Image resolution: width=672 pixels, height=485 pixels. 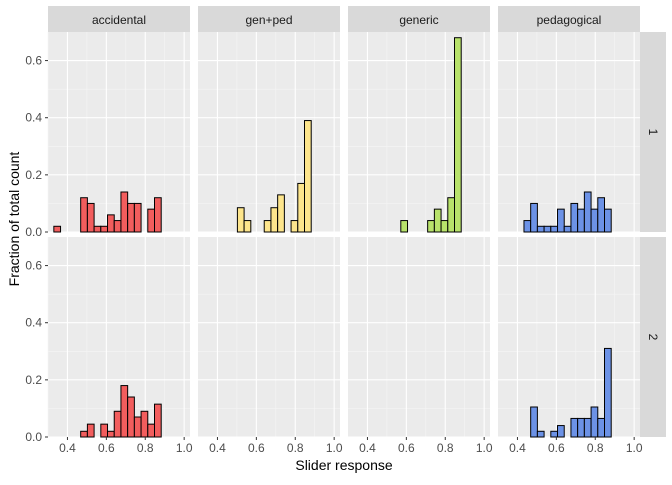 I want to click on panel-2-generic-background, so click(x=419, y=337).